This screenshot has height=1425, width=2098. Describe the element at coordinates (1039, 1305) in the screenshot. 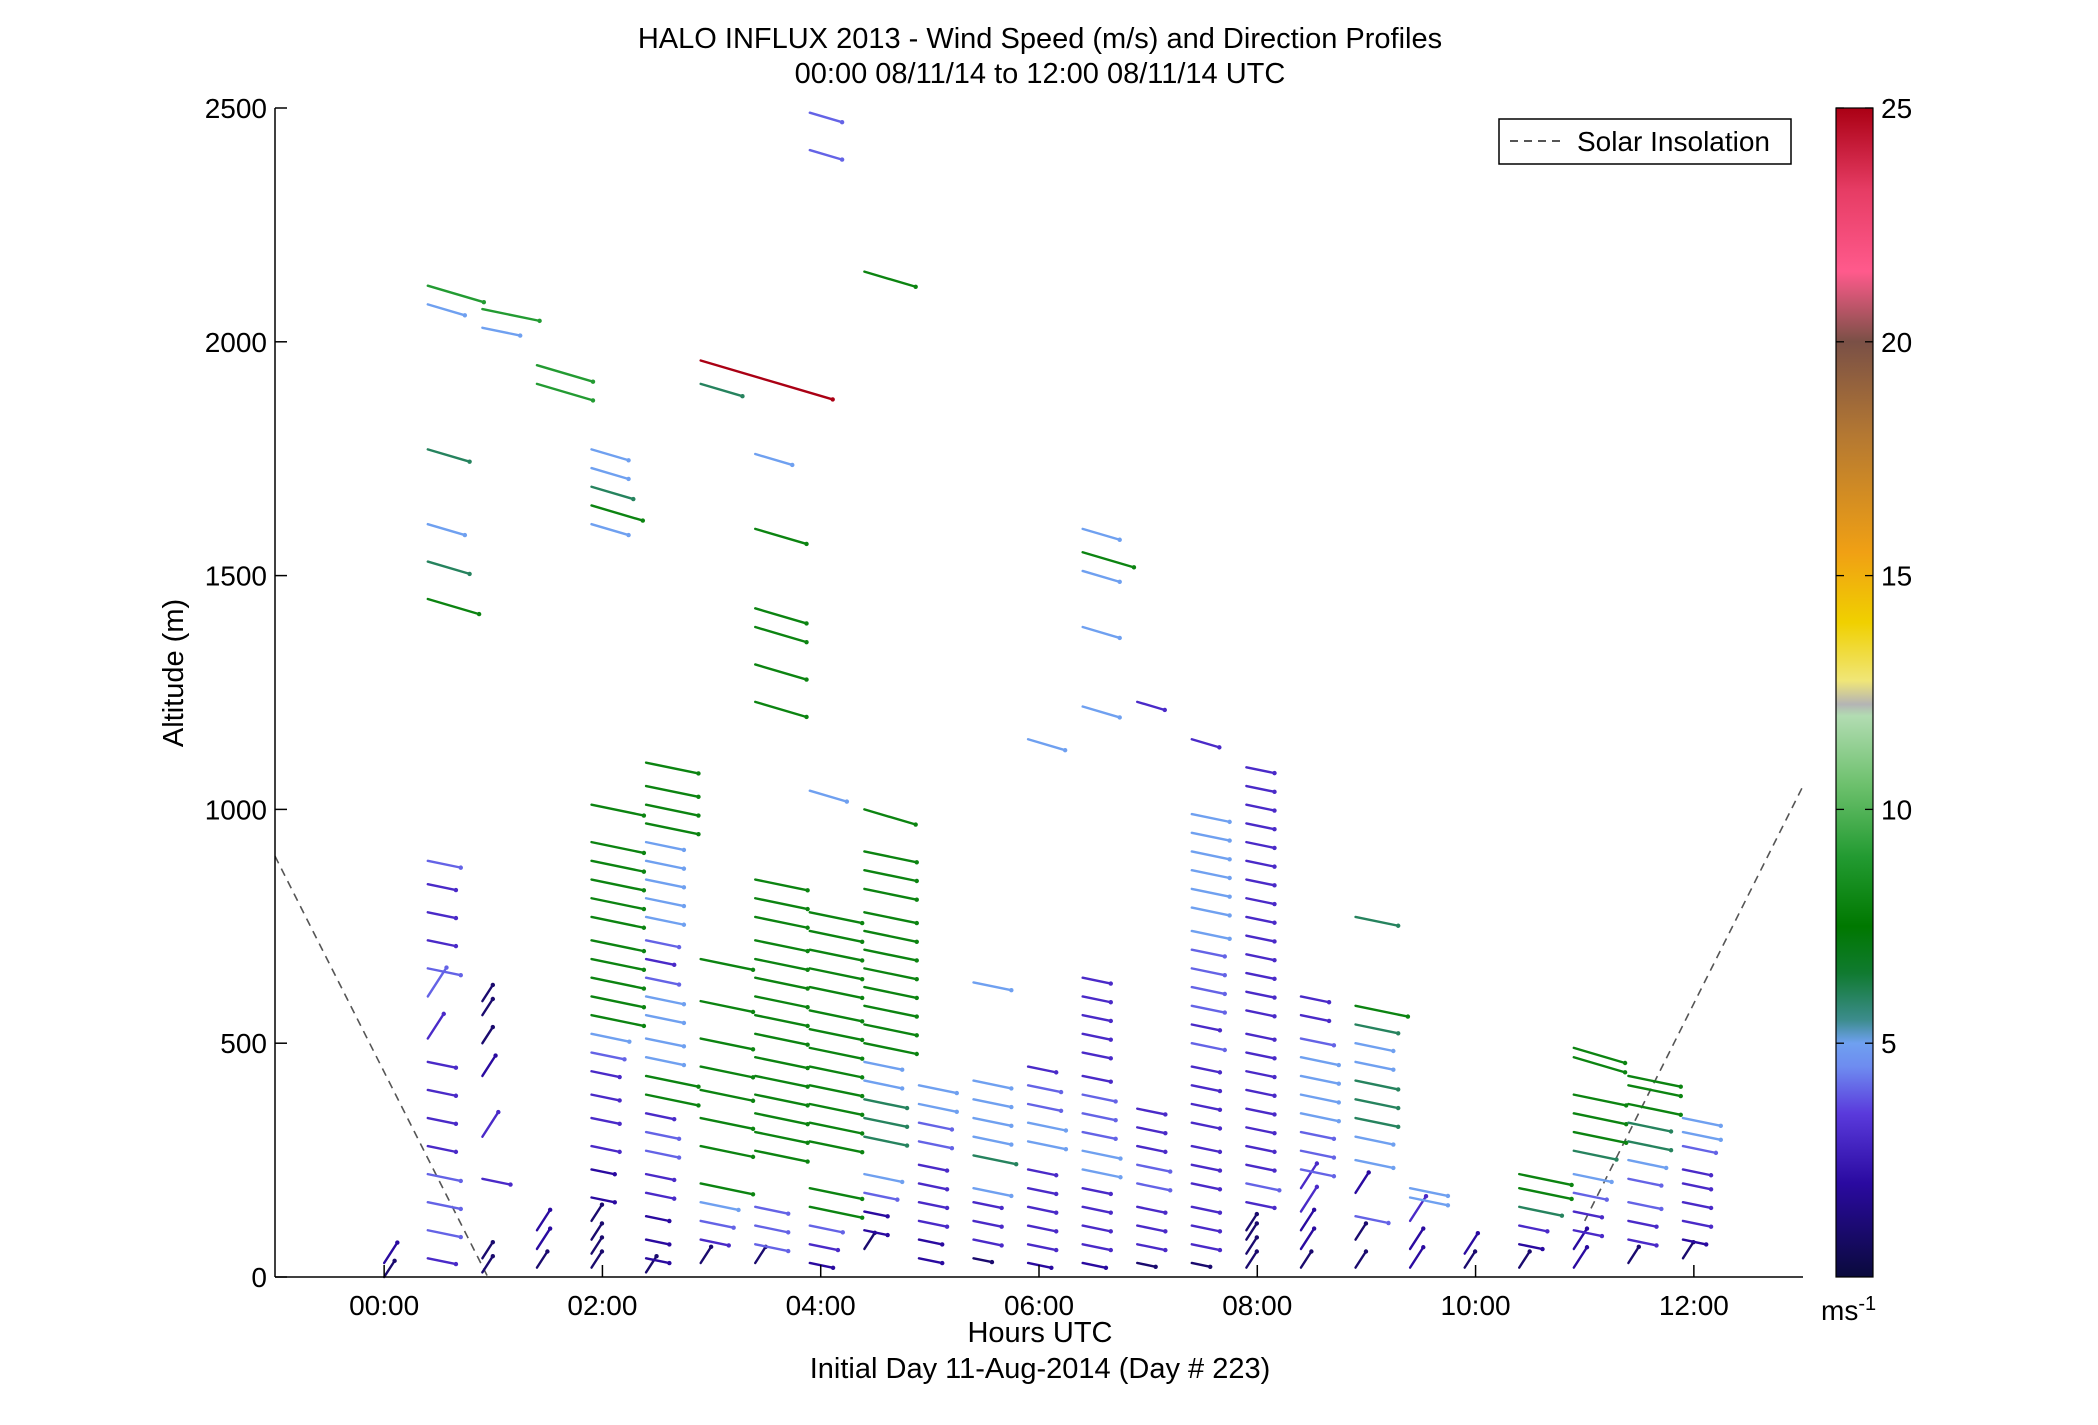

I see `x-tick-label: 06:00` at that location.